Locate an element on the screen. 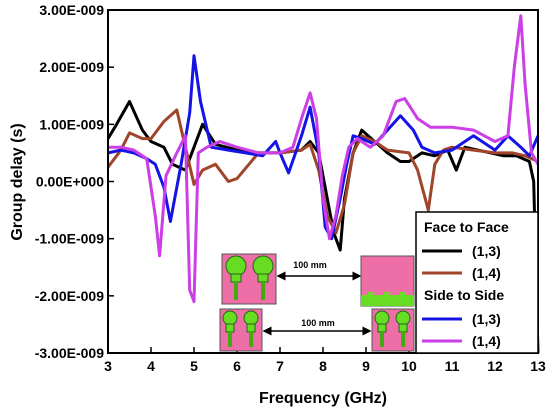  x-tick-label: 9 is located at coordinates (366, 366).